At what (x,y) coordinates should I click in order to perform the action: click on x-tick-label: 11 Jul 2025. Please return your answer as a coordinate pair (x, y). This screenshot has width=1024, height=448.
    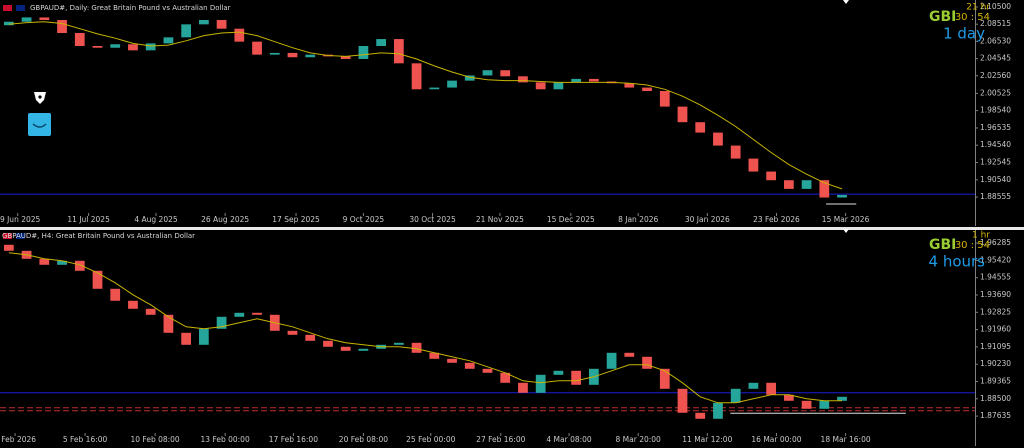
    Looking at the image, I should click on (88, 219).